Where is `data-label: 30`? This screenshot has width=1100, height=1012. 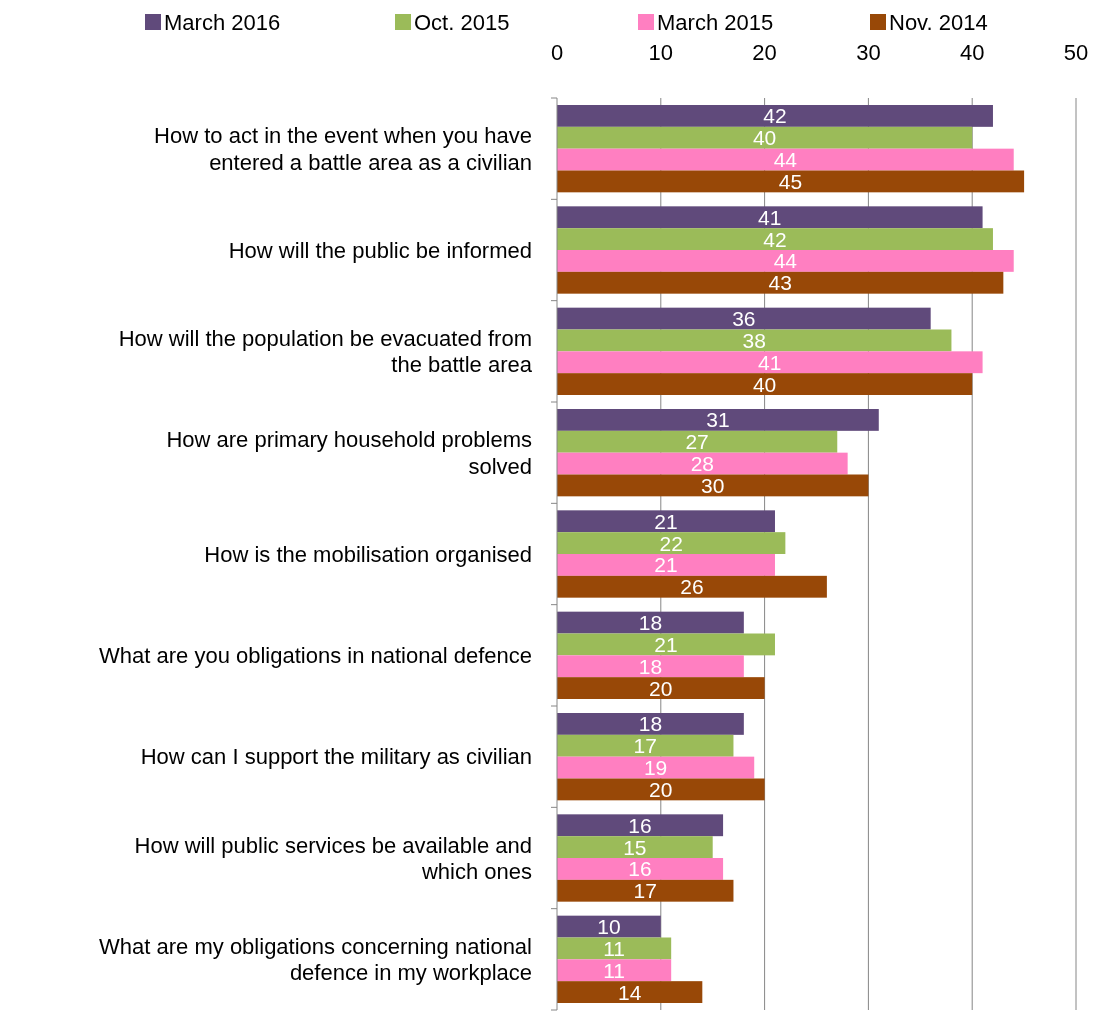
data-label: 30 is located at coordinates (713, 485).